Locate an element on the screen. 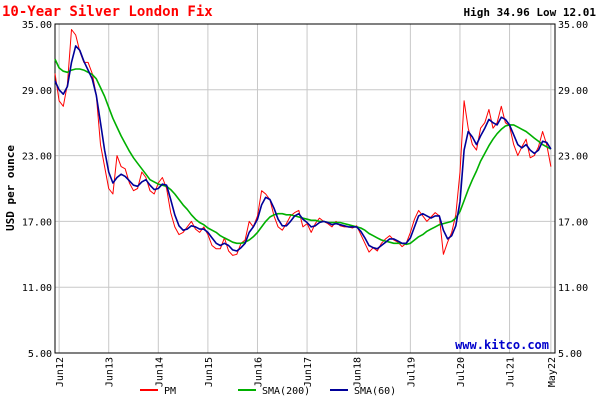 The width and height of the screenshot is (600, 400). y-axis-label: USD per ounce is located at coordinates (10, 188).